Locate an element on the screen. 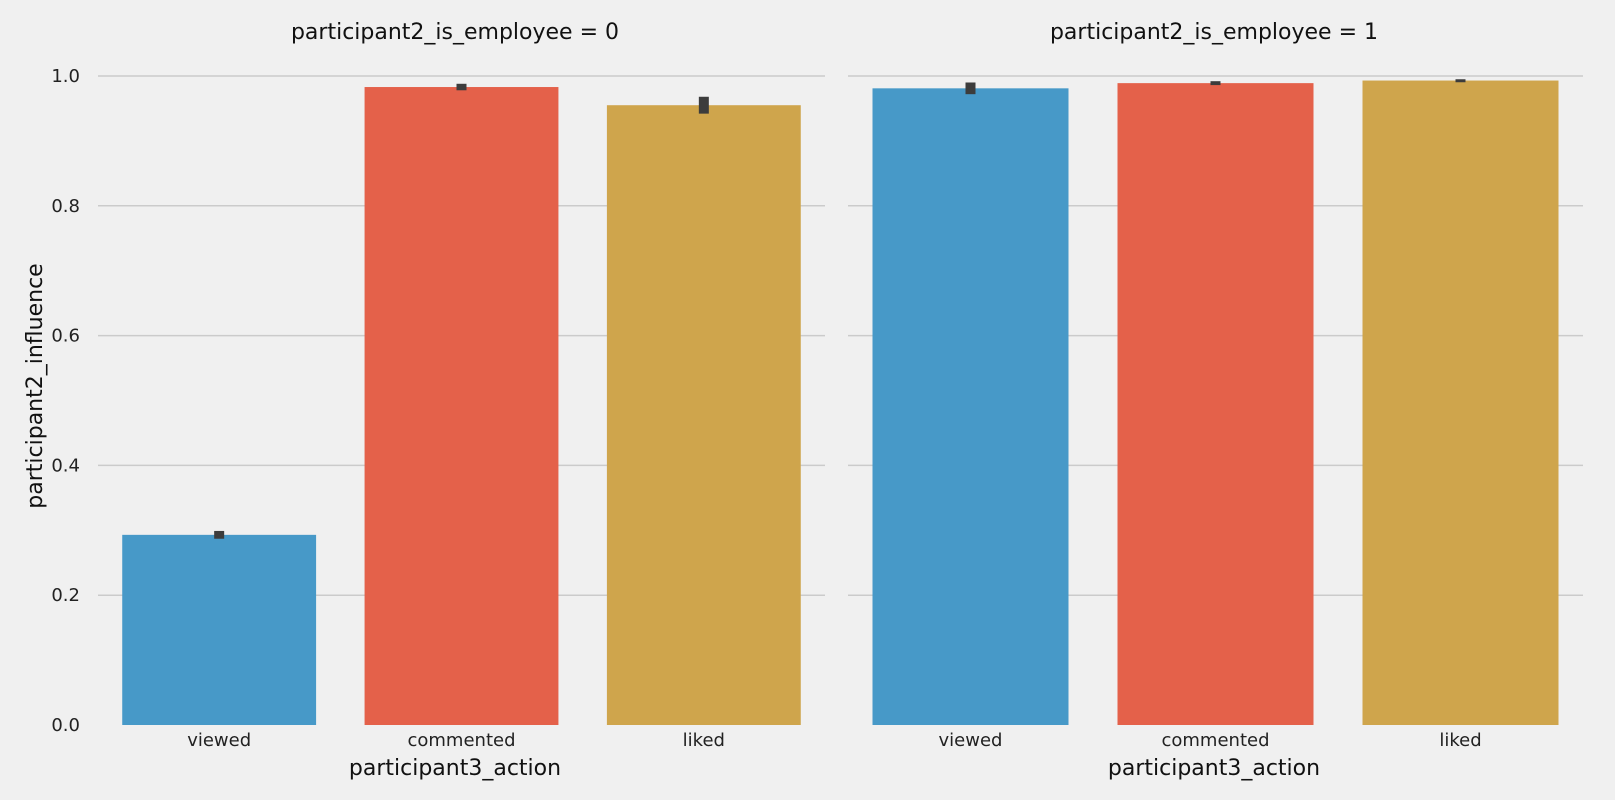 The width and height of the screenshot is (1615, 800). panel-0-y-tick-labels: 0.0 0.2 0.4 0.6 0.8 1.0 is located at coordinates (65, 401).